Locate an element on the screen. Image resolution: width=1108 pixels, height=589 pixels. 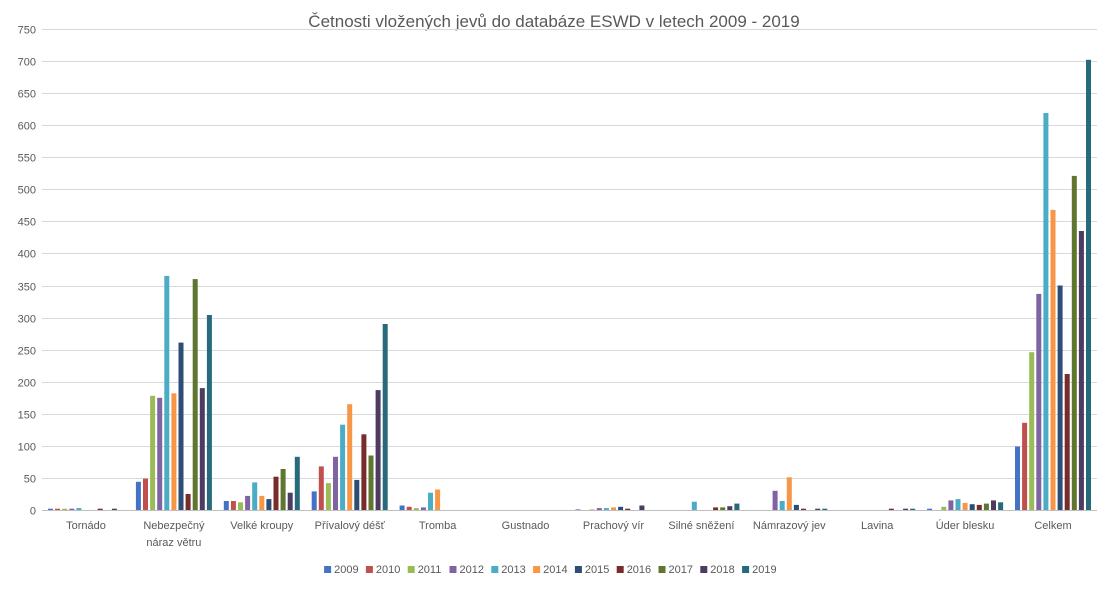
y-tick-label: 650 is located at coordinates (27, 95).